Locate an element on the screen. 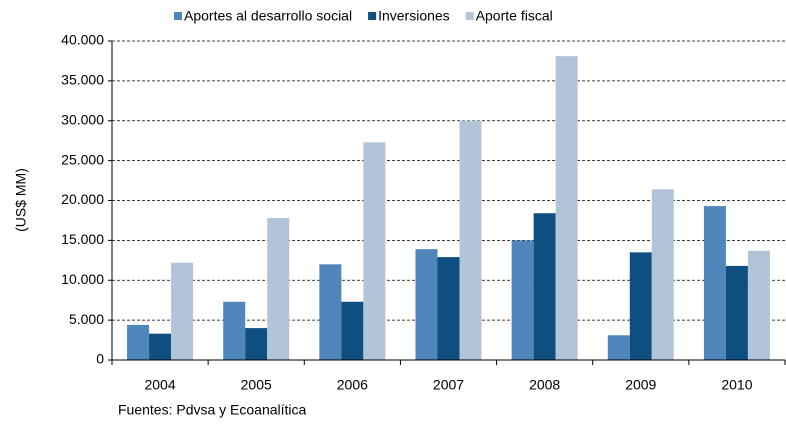 Image resolution: width=786 pixels, height=431 pixels. y-tick-label: 10.000 is located at coordinates (82, 279).